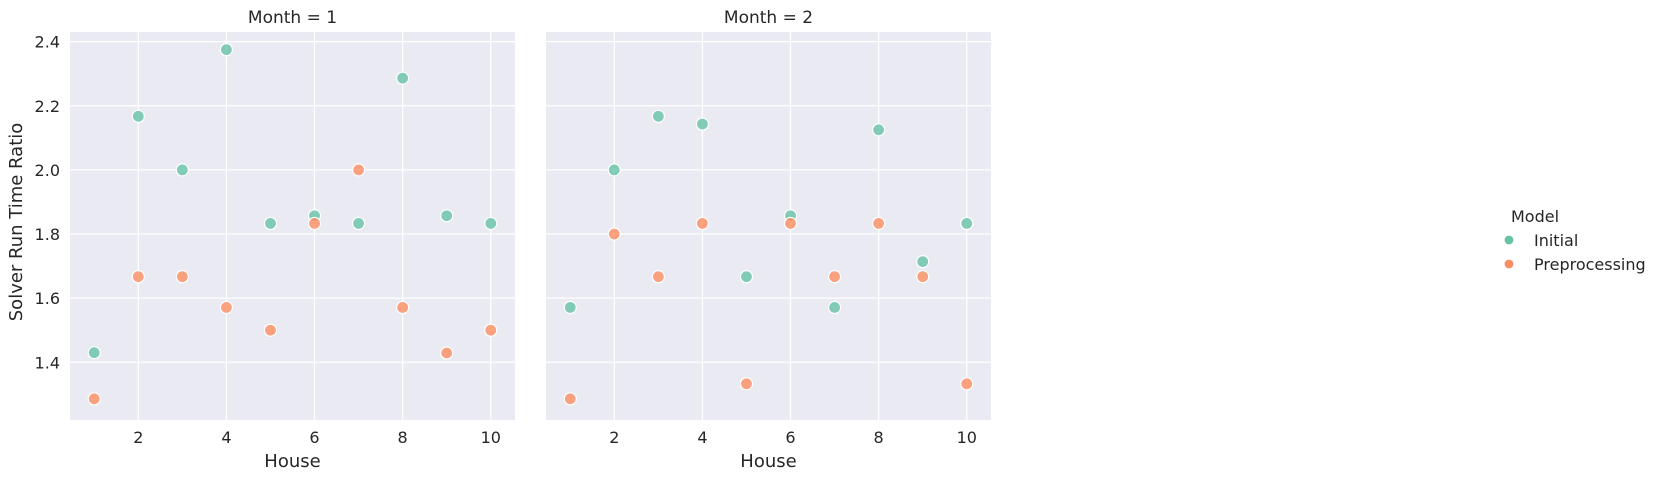 The image size is (1653, 479). I want to click on y-axis-label: Solver Run Time Ratio, so click(16, 222).